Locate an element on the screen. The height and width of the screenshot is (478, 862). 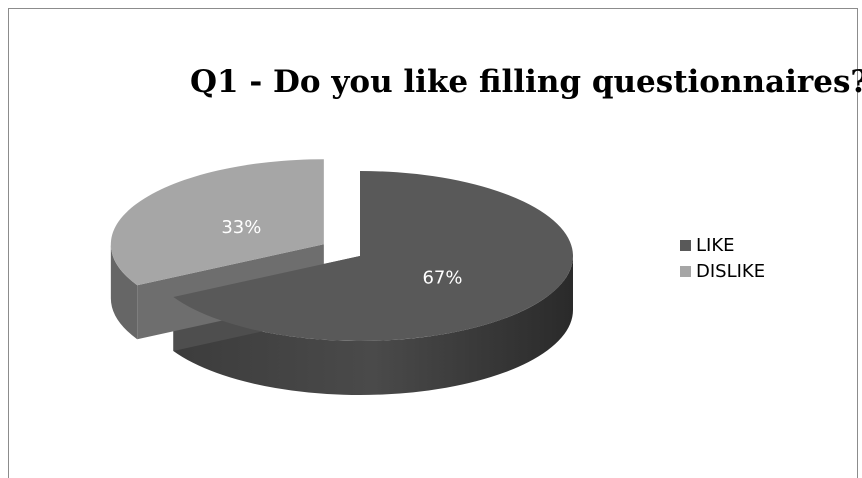
legend-item-like: LIKE is located at coordinates (722, 245).